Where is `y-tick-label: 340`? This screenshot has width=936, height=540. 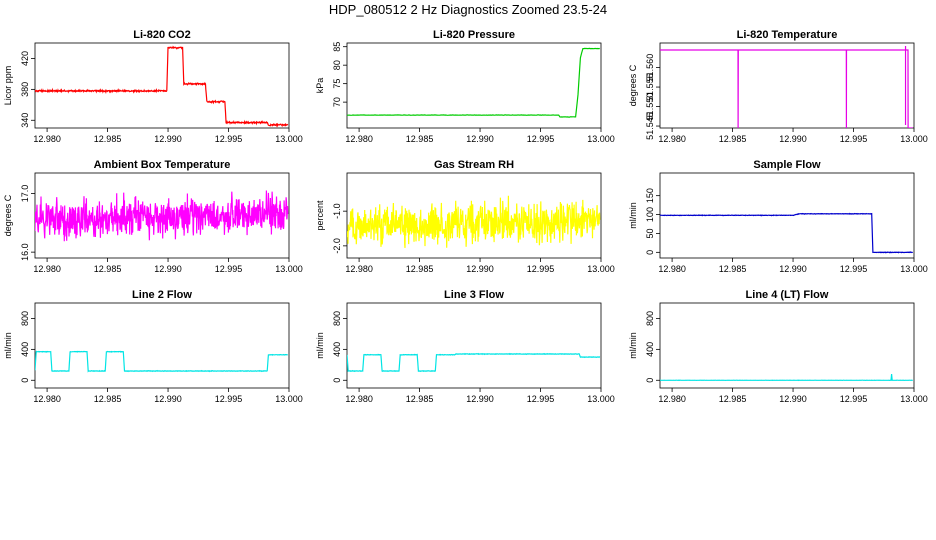 y-tick-label: 340 is located at coordinates (25, 120).